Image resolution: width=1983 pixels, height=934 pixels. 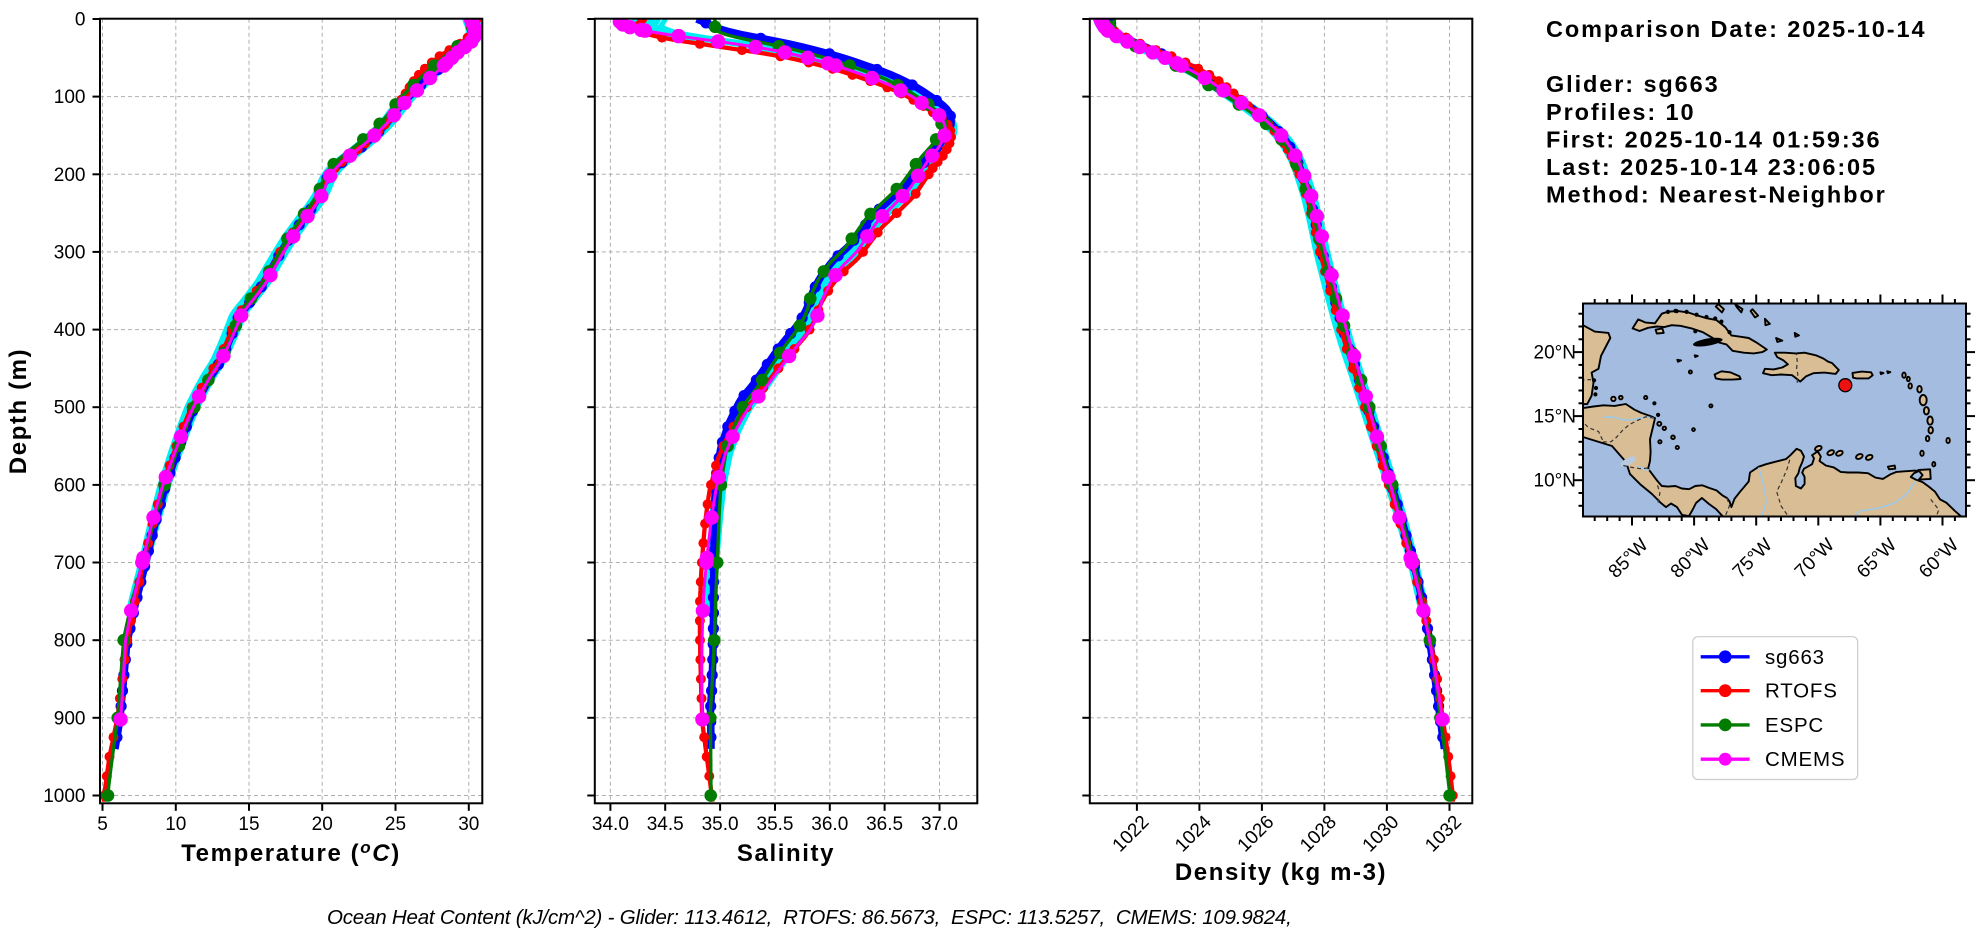 What do you see at coordinates (1736, 29) in the screenshot?
I see `svg-text: Comparison Date: 2025-10-14` at bounding box center [1736, 29].